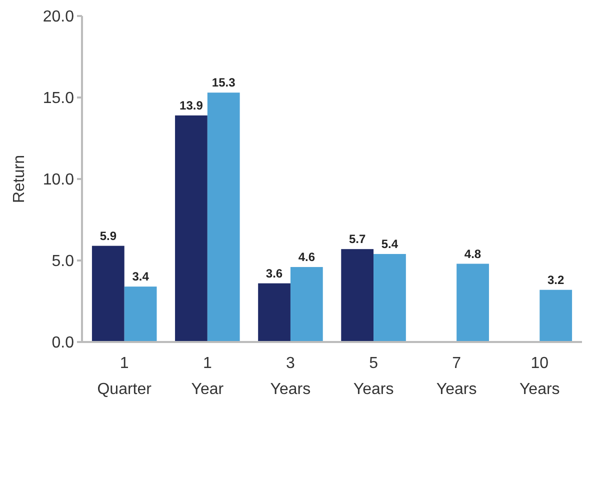  Describe the element at coordinates (307, 257) in the screenshot. I see `data-label: 4.6` at that location.